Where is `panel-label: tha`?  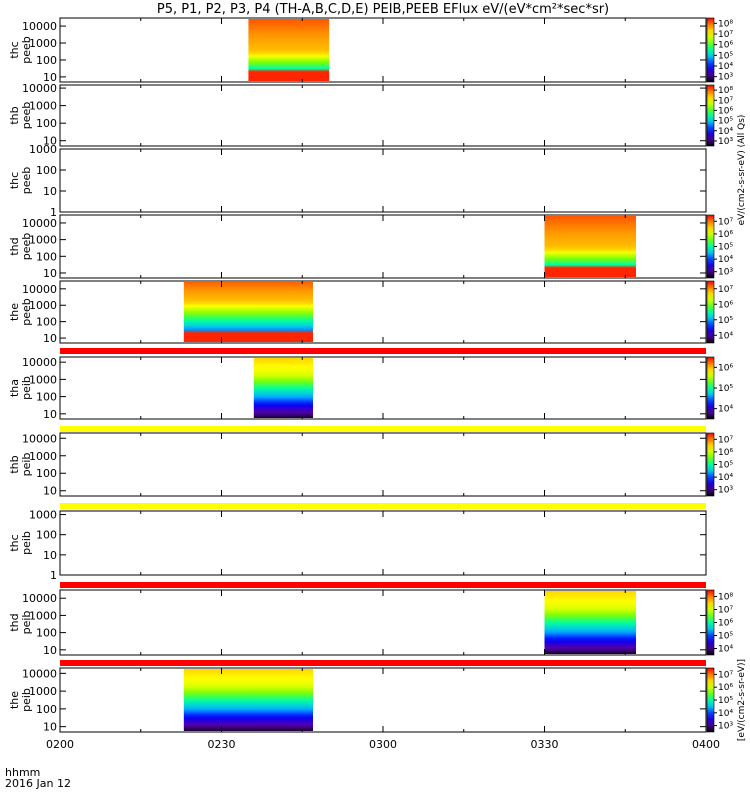 panel-label: tha is located at coordinates (14, 388).